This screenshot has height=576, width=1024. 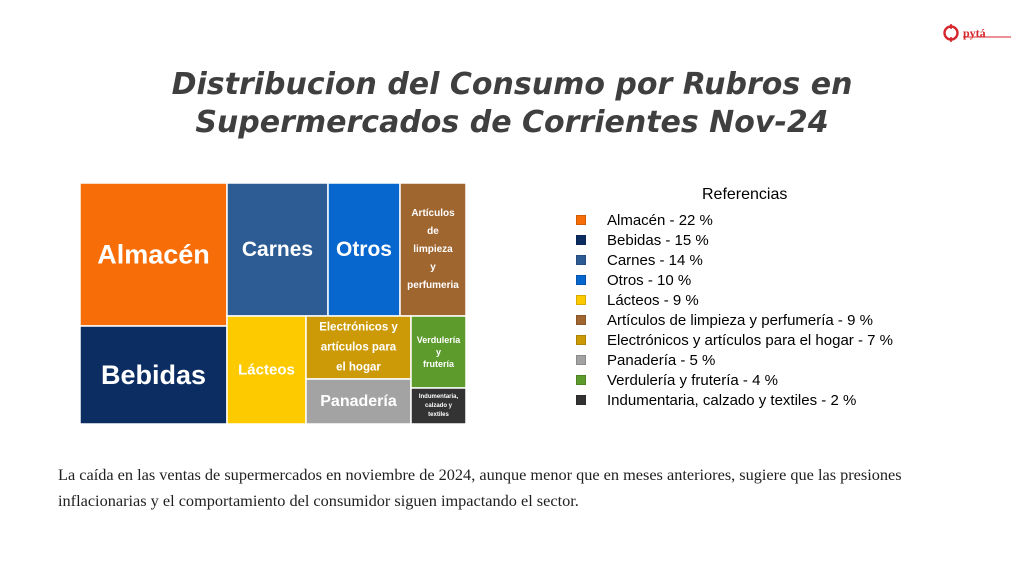 I want to click on treemap-tile-bebidas: Bebidas, so click(x=154, y=375).